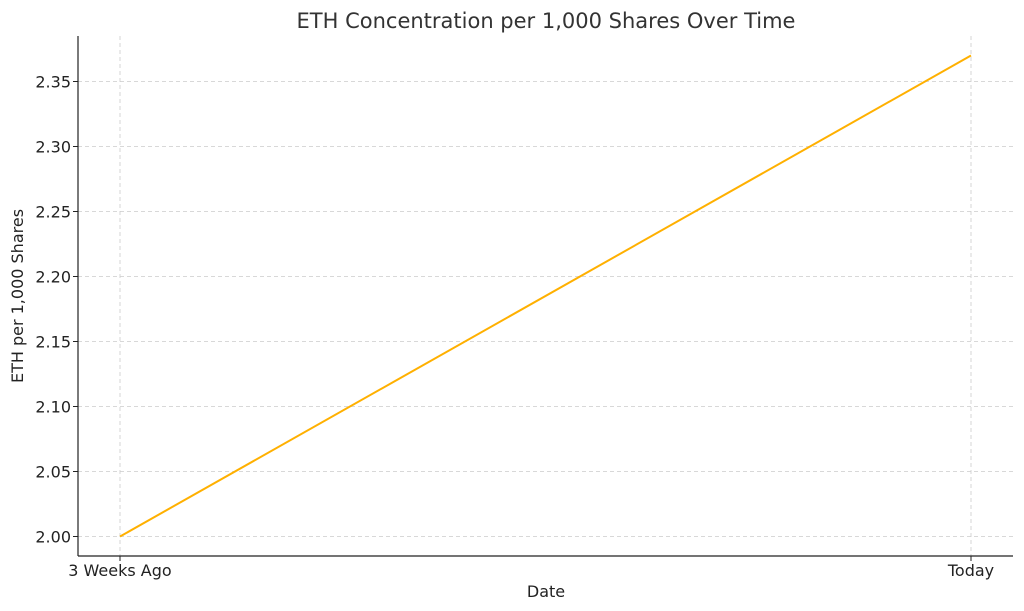 The width and height of the screenshot is (1024, 611). I want to click on x-tick-label: Today, so click(970, 570).